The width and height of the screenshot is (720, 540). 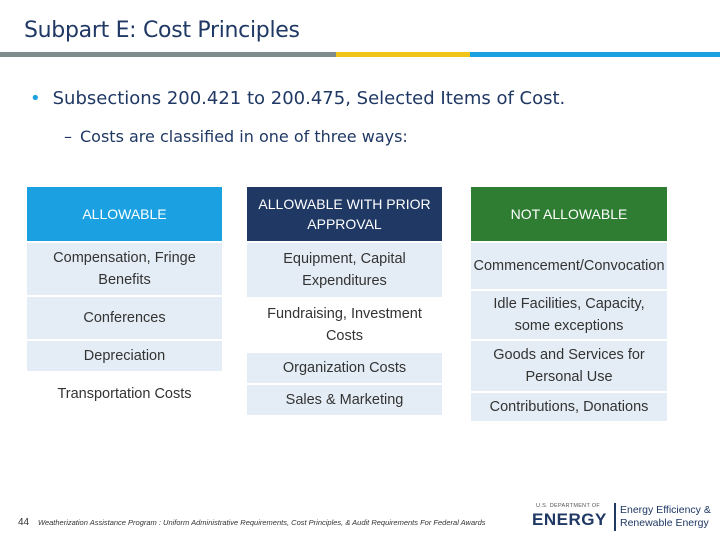 What do you see at coordinates (569, 265) in the screenshot?
I see `table-cell: Commencement/Convocation` at bounding box center [569, 265].